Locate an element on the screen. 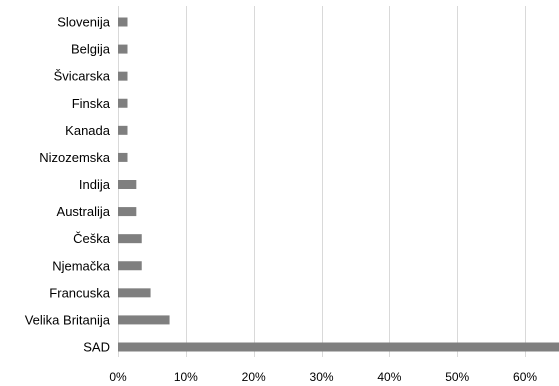 Image resolution: width=559 pixels, height=386 pixels. x-tick-label: 50% is located at coordinates (457, 377).